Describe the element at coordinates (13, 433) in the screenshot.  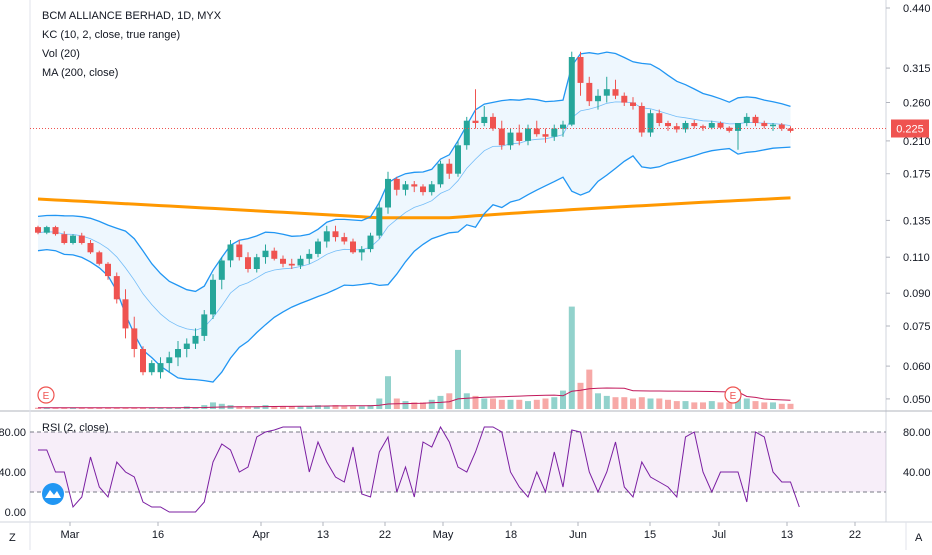
I see `rsi-left-tick-label: 80.00` at that location.